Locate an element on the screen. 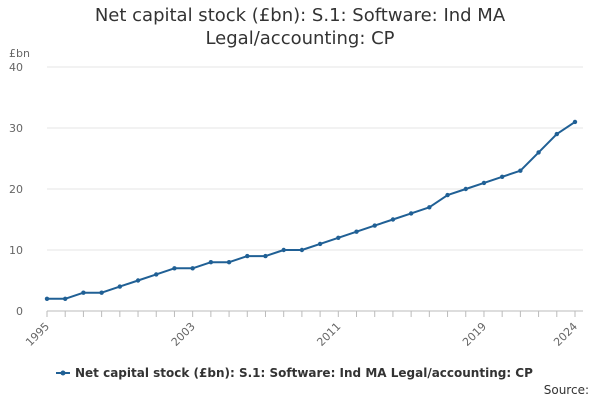 The height and width of the screenshot is (400, 600). x-tick-label: 1995 is located at coordinates (37, 334).